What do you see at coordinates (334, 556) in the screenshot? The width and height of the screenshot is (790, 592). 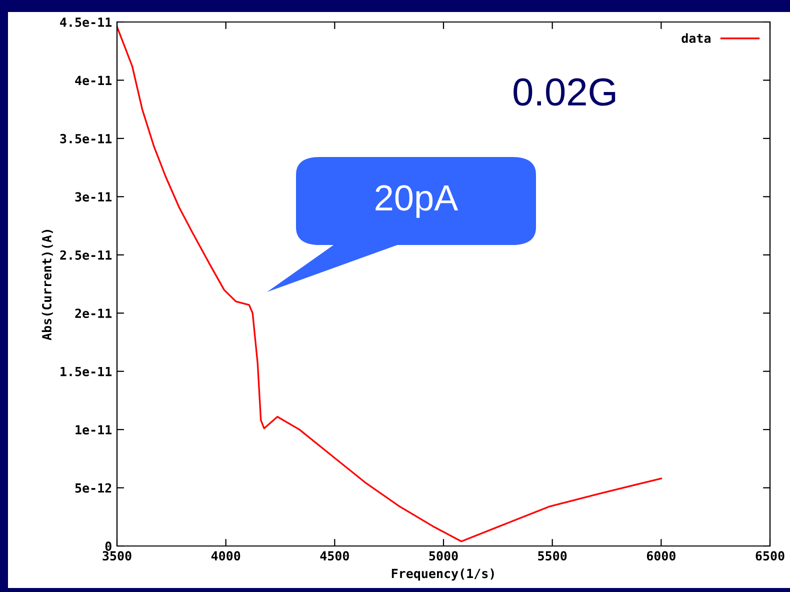 I see `x-tick-label: 4500` at bounding box center [334, 556].